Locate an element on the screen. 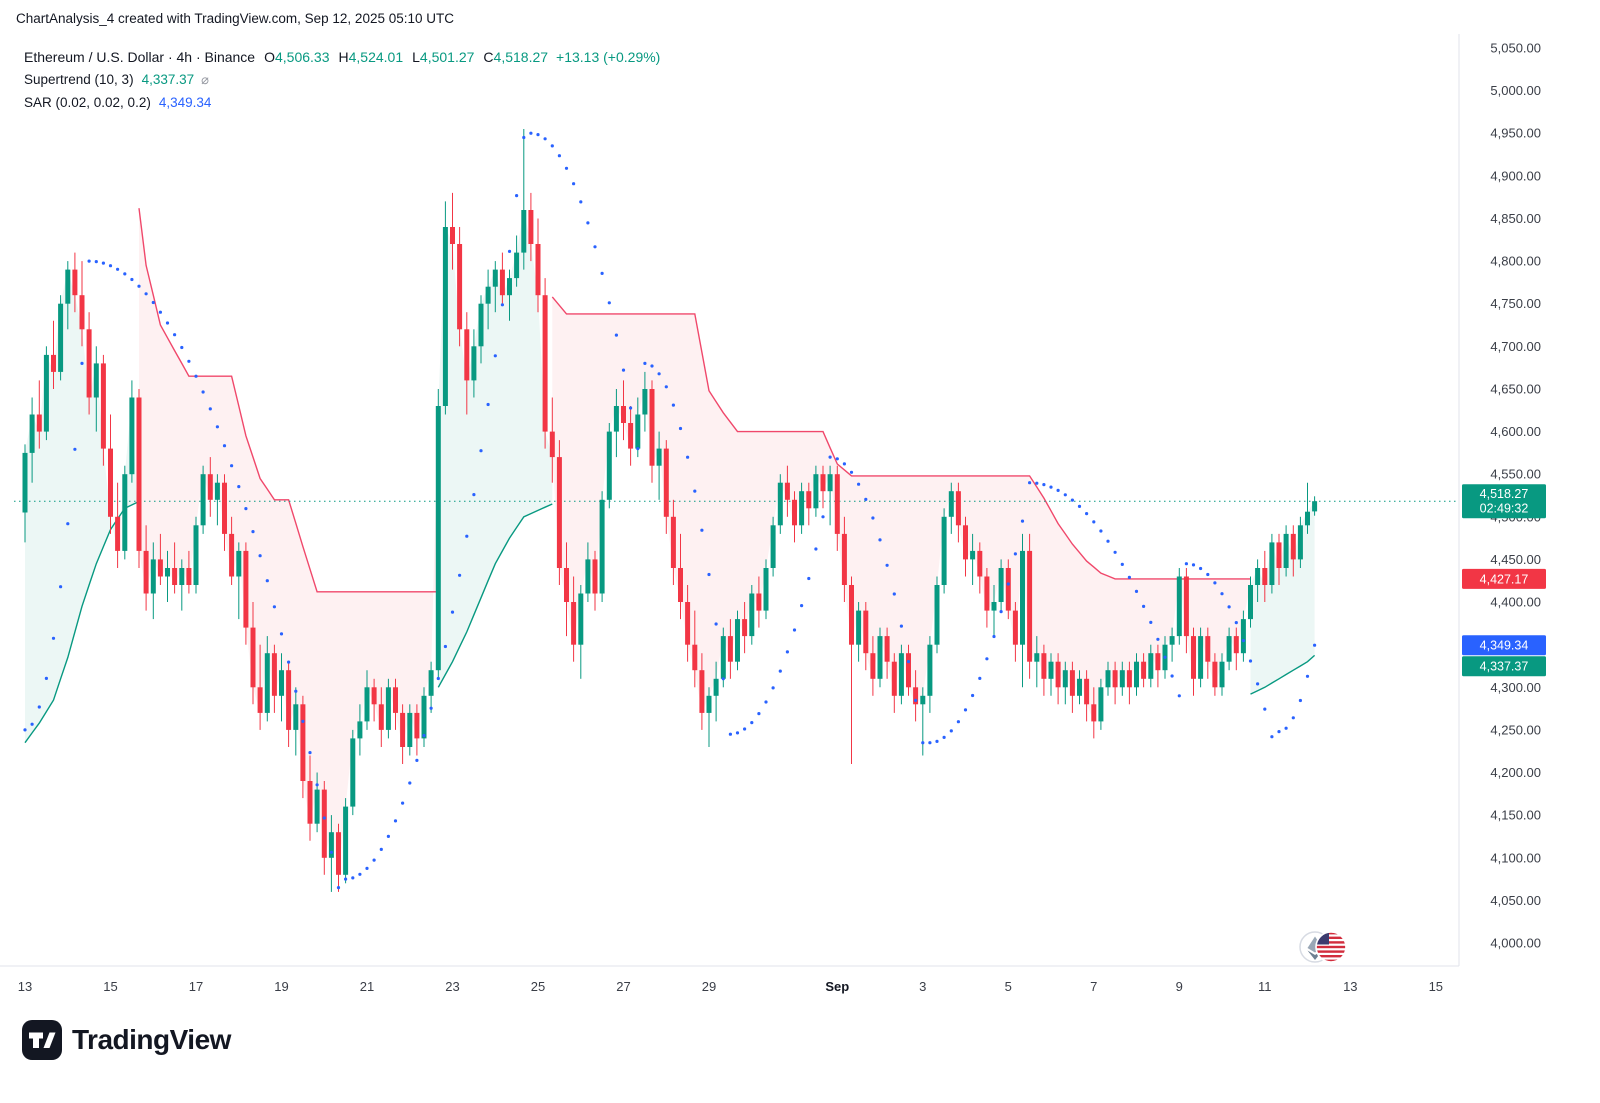  svg-text: 4,900.00 is located at coordinates (1515, 175).